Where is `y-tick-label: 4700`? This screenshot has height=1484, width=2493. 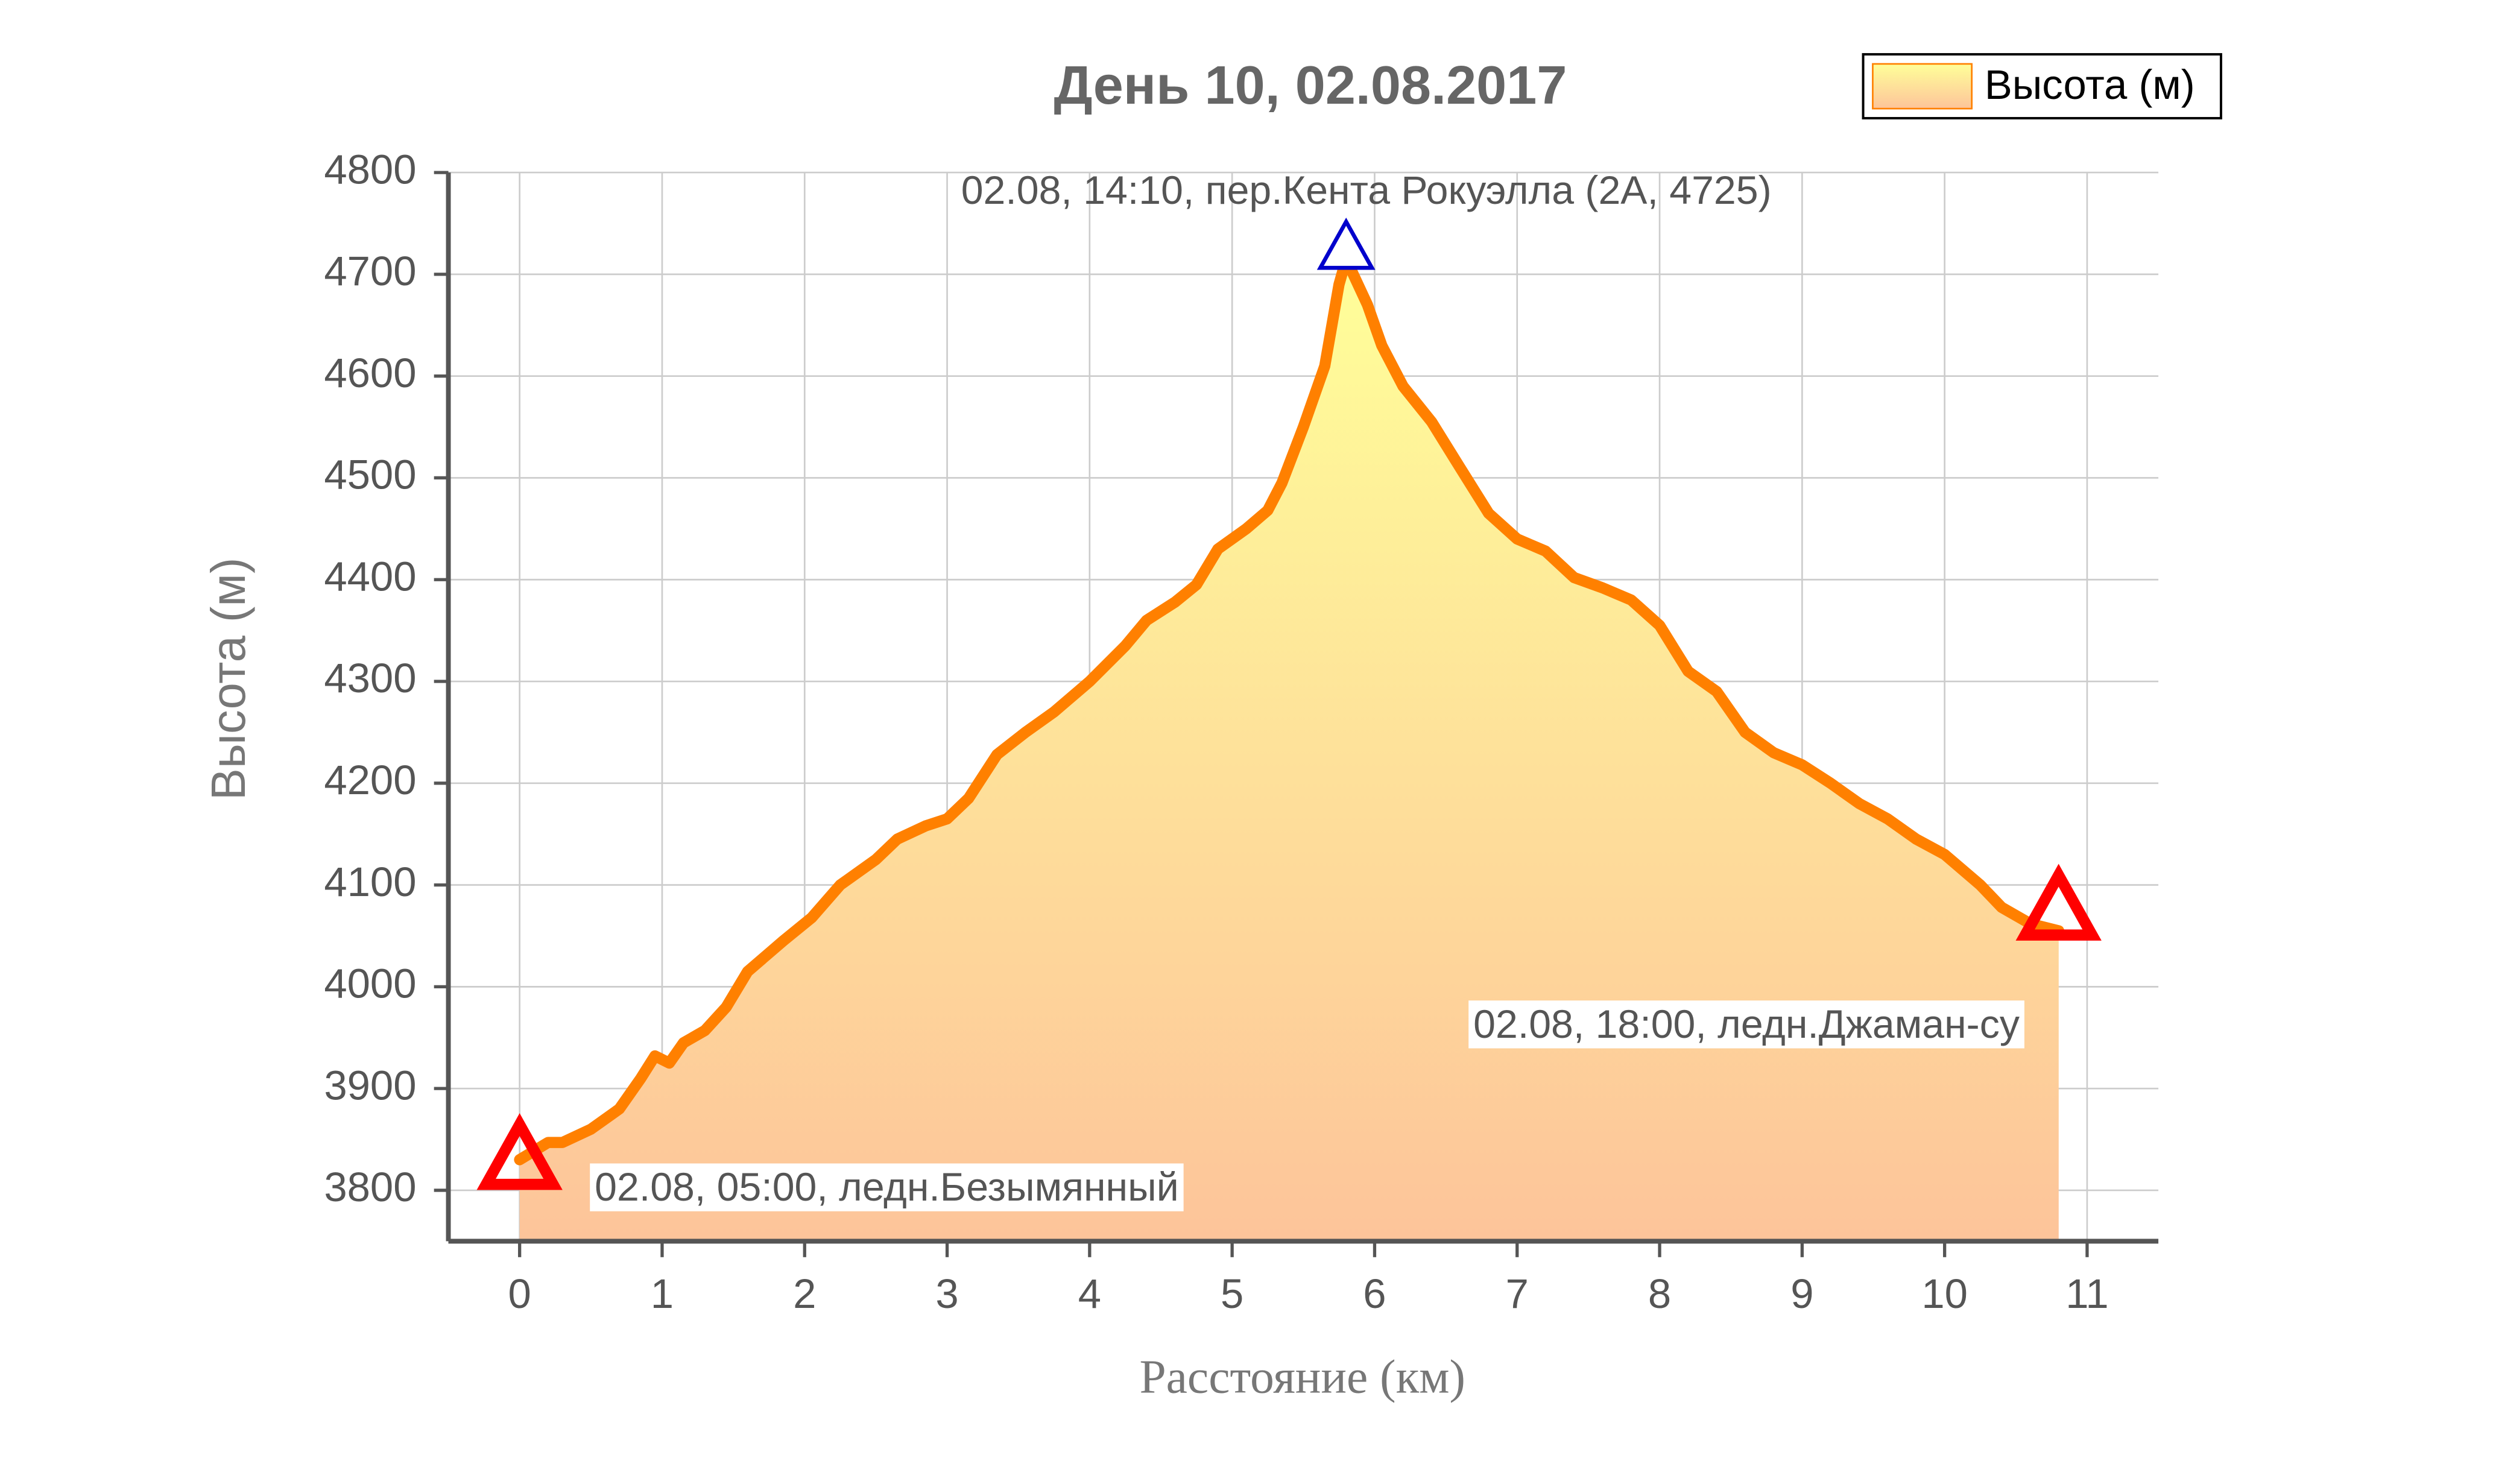 y-tick-label: 4700 is located at coordinates (370, 271).